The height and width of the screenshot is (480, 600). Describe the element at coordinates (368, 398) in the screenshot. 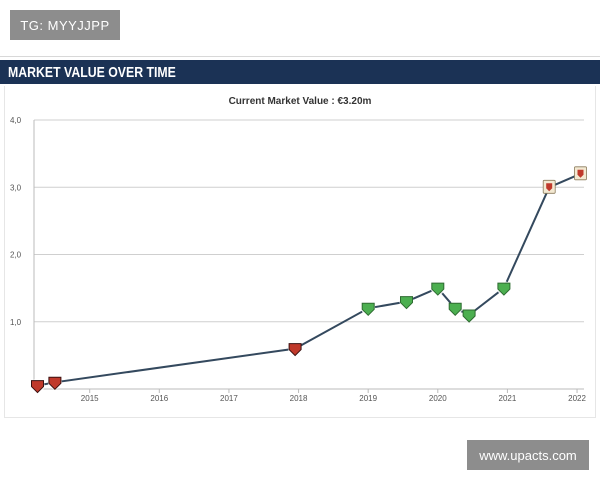

I see `x-tick-label: 2019` at that location.